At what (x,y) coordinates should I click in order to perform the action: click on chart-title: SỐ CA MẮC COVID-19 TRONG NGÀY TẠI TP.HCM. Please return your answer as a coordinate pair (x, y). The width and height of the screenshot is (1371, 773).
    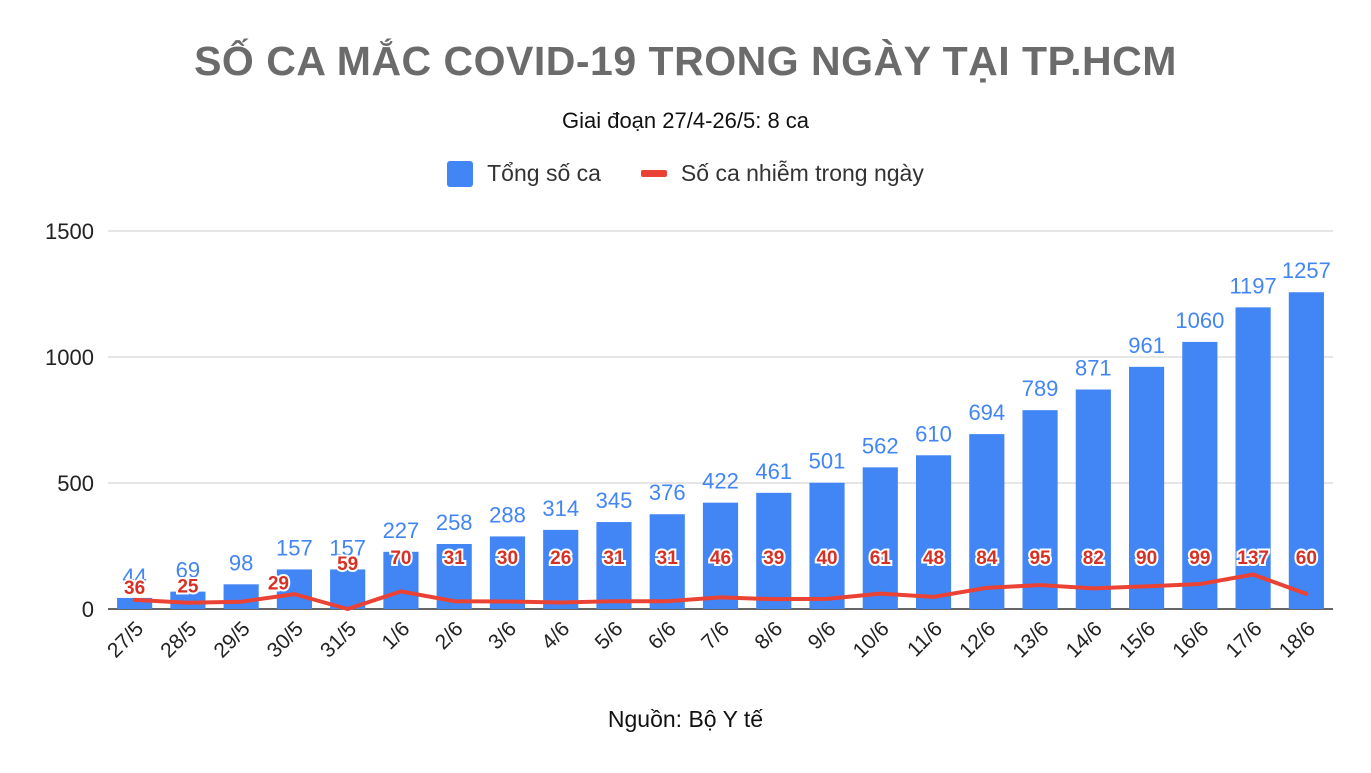
    Looking at the image, I should click on (685, 61).